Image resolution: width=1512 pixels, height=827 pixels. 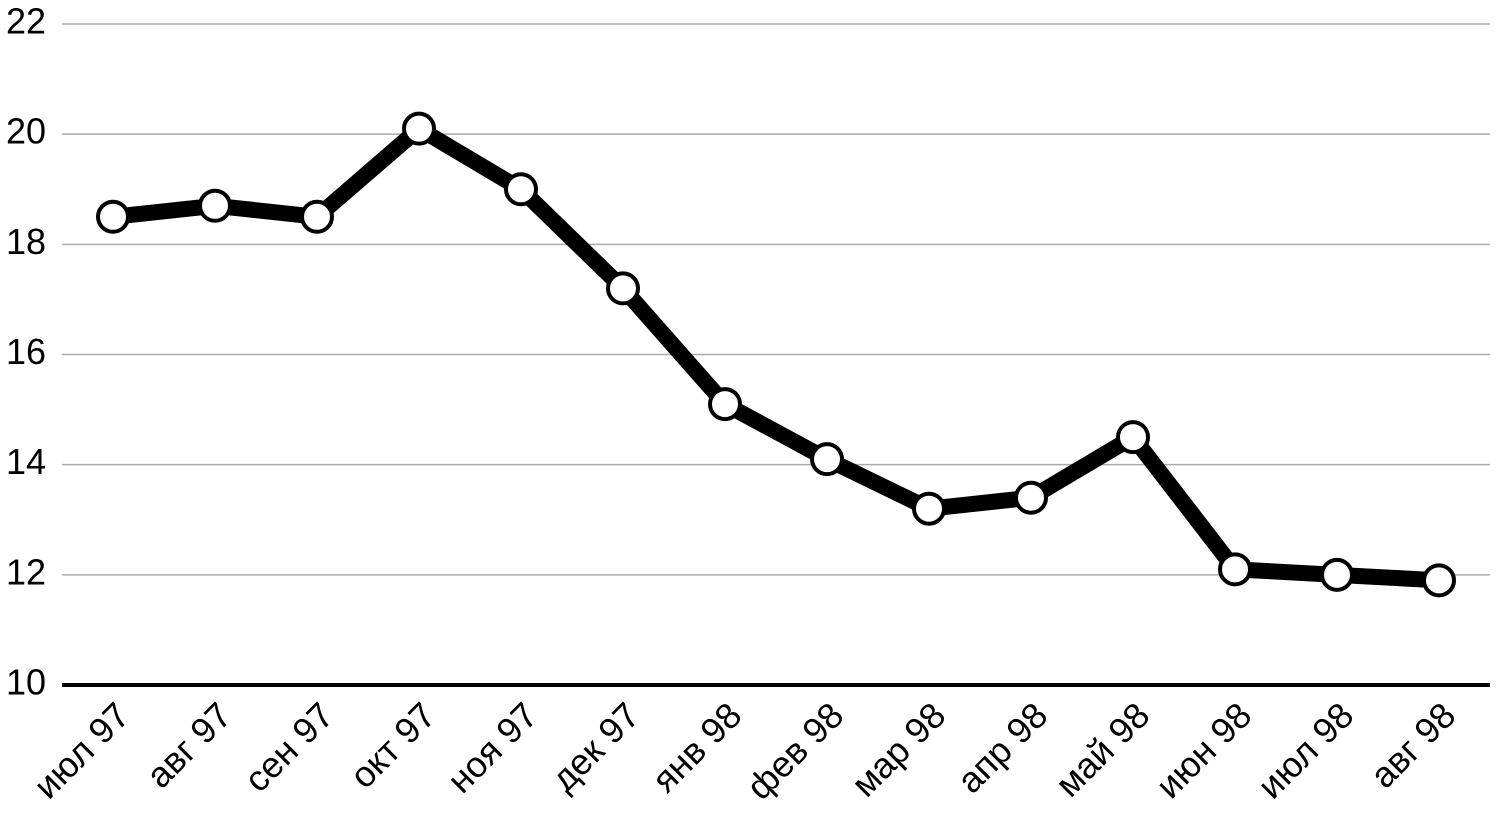 What do you see at coordinates (492, 747) in the screenshot?
I see `x-tick-label: ноя 97` at bounding box center [492, 747].